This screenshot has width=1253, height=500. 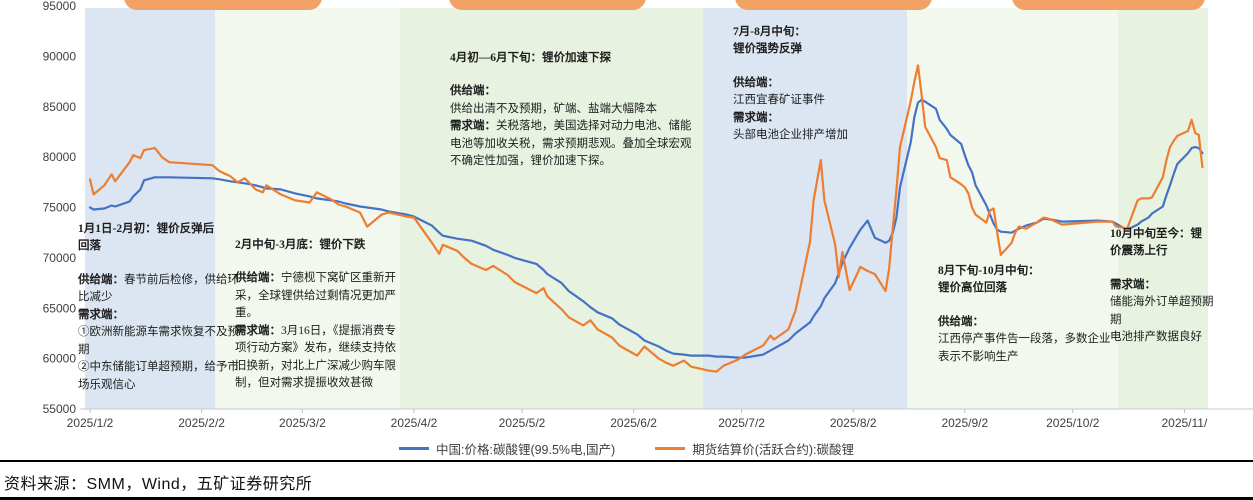 I want to click on x-tick-label: 2025/6/2, so click(x=633, y=423).